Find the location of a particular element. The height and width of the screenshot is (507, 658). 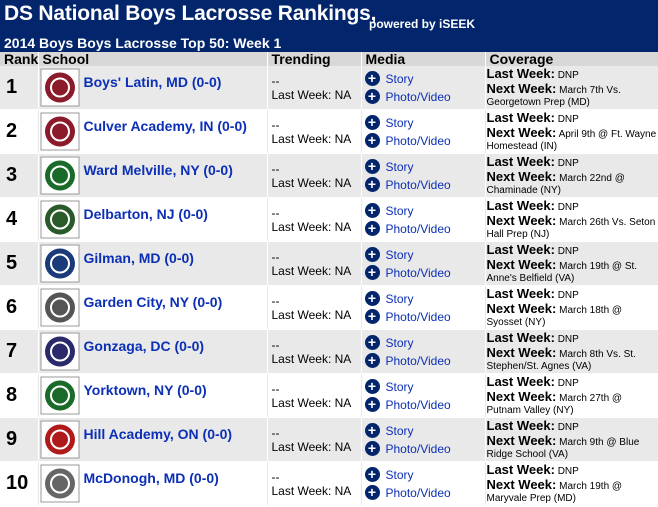

school-name-link: Garden City, NY (0-0) is located at coordinates (153, 302).